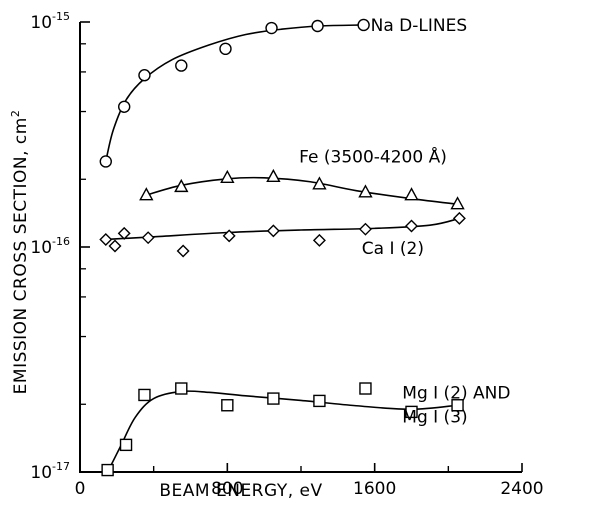  I want to click on y-tick-label-exponent: -16, so click(61, 241).